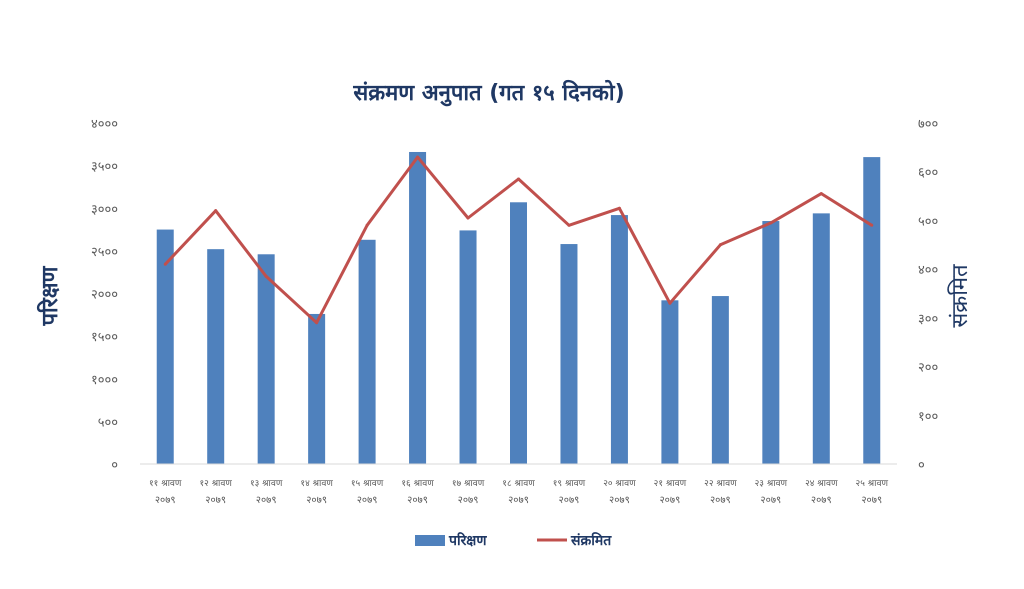 This screenshot has height=589, width=1024. What do you see at coordinates (104, 337) in the screenshot?
I see `y-tick-label: १५००` at bounding box center [104, 337].